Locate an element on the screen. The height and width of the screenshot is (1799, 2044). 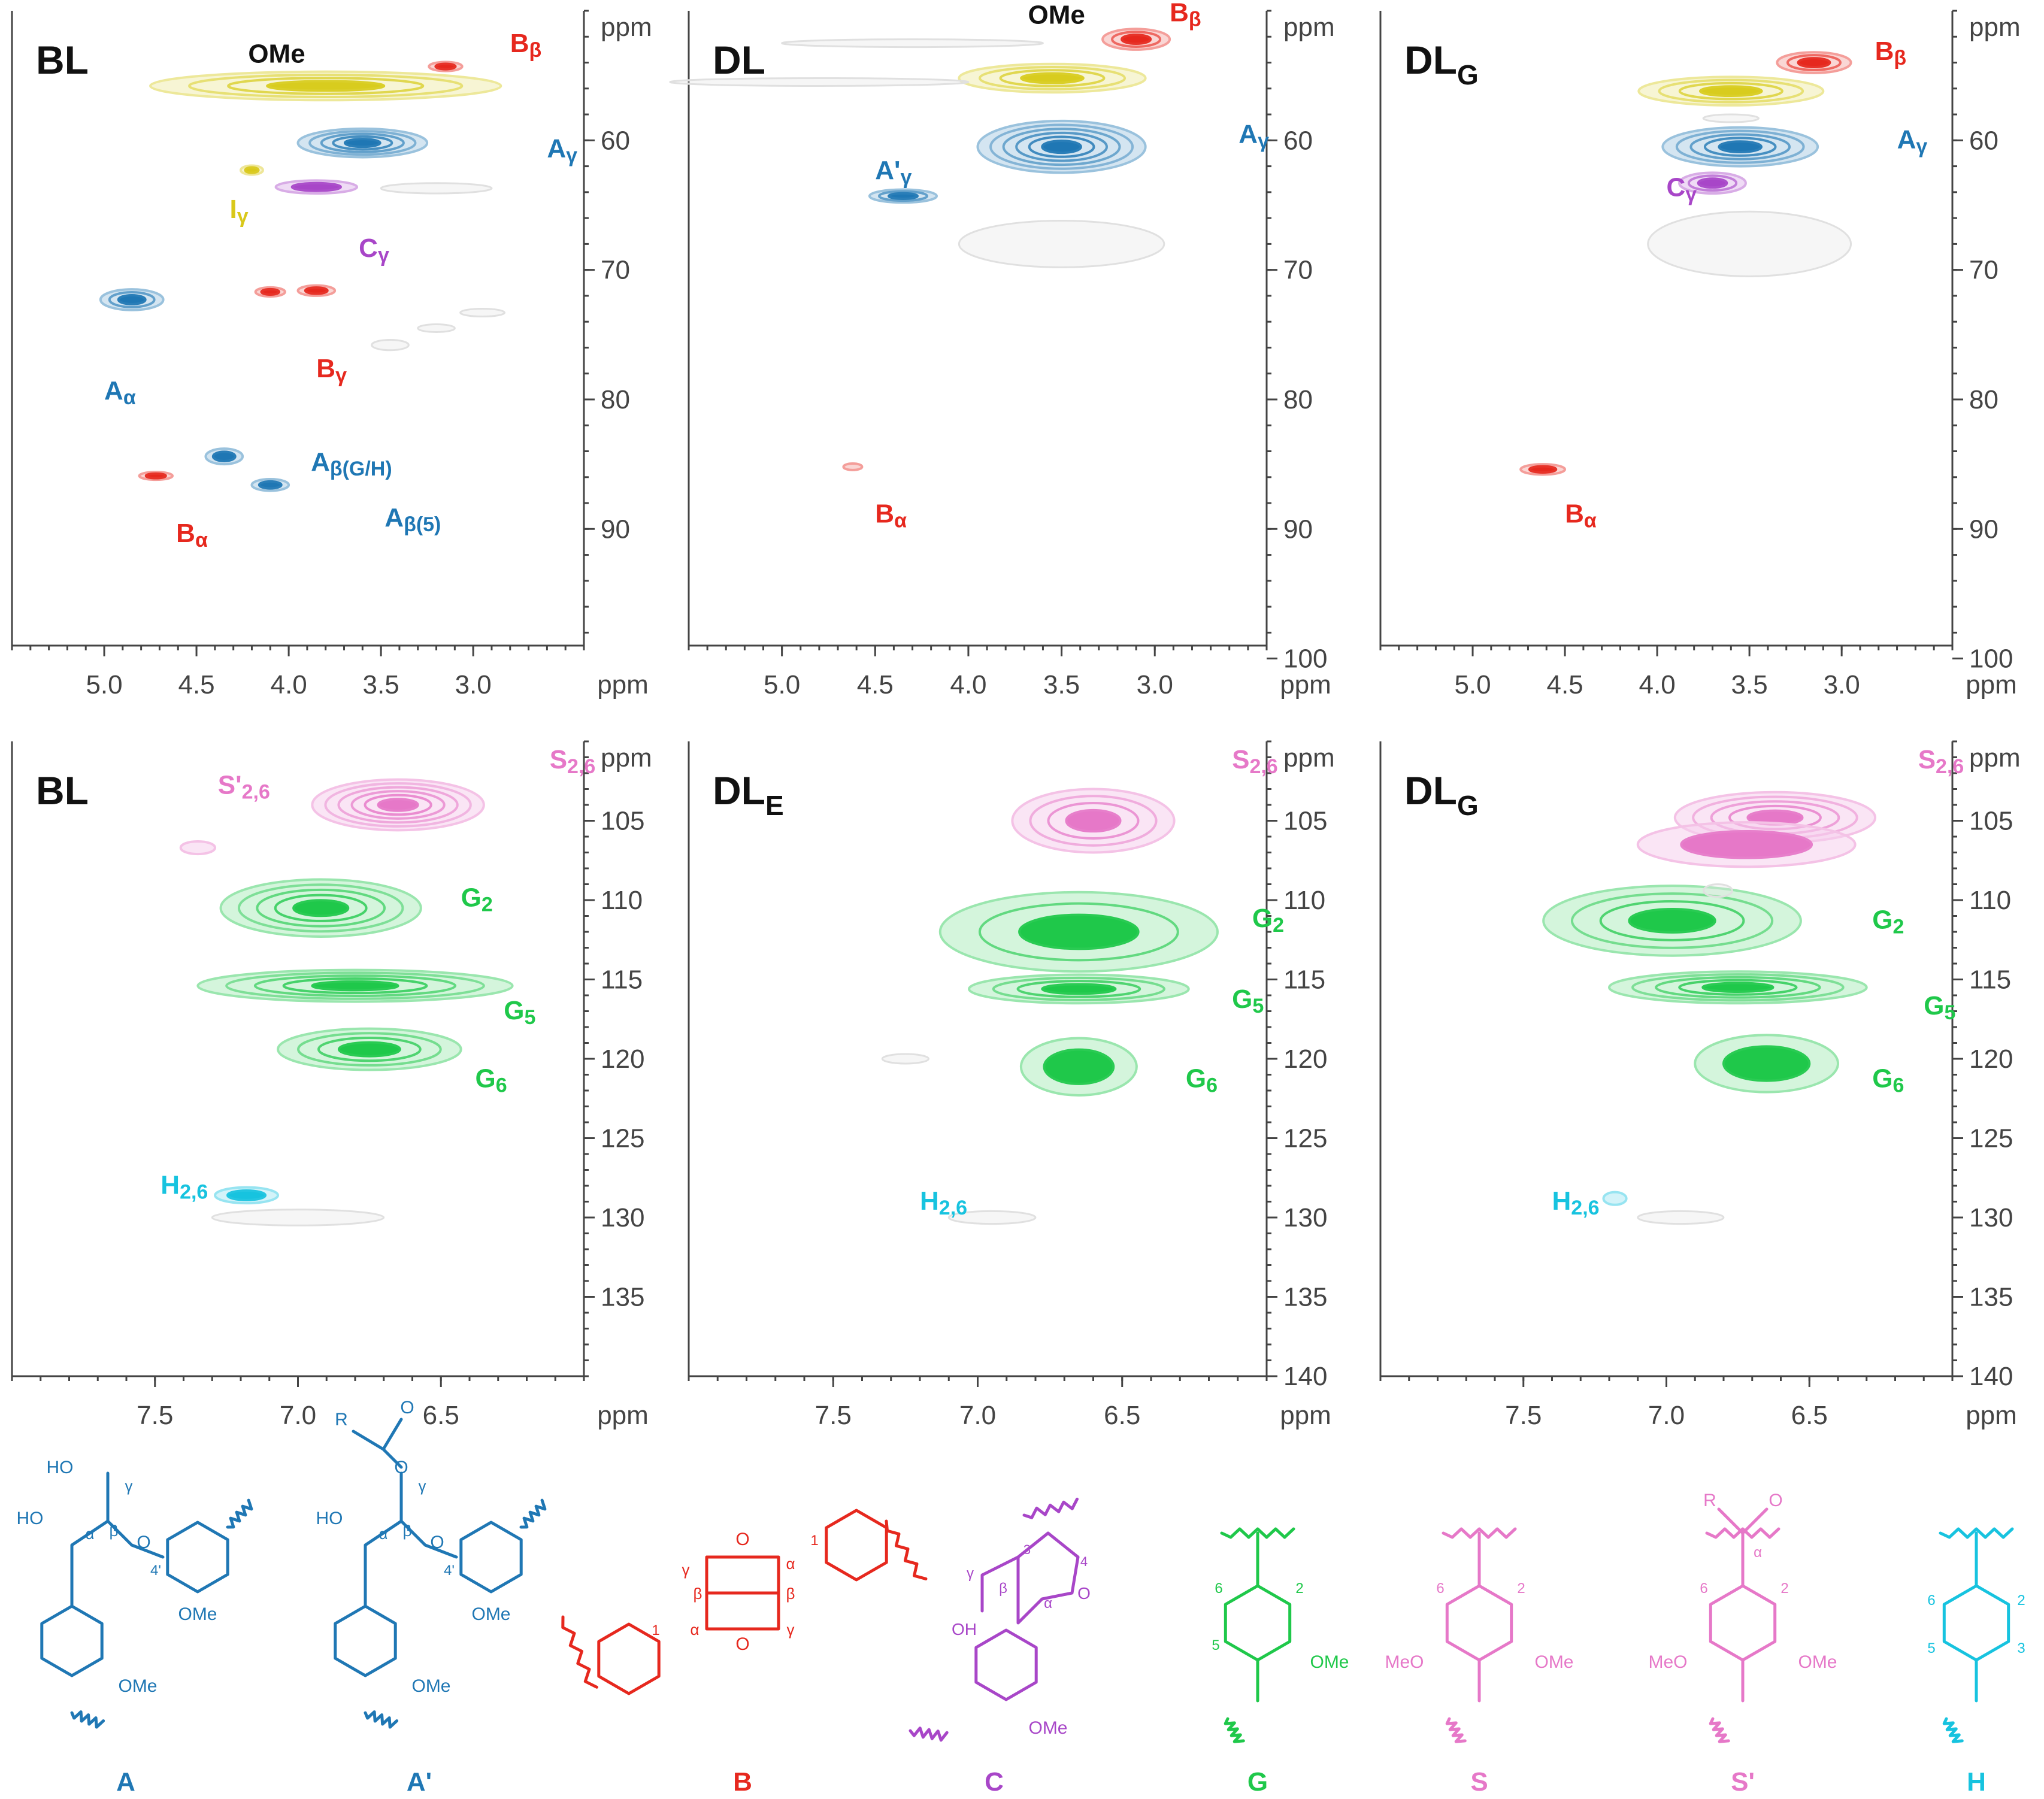
y-tick-label: 140 is located at coordinates (1305, 1376).